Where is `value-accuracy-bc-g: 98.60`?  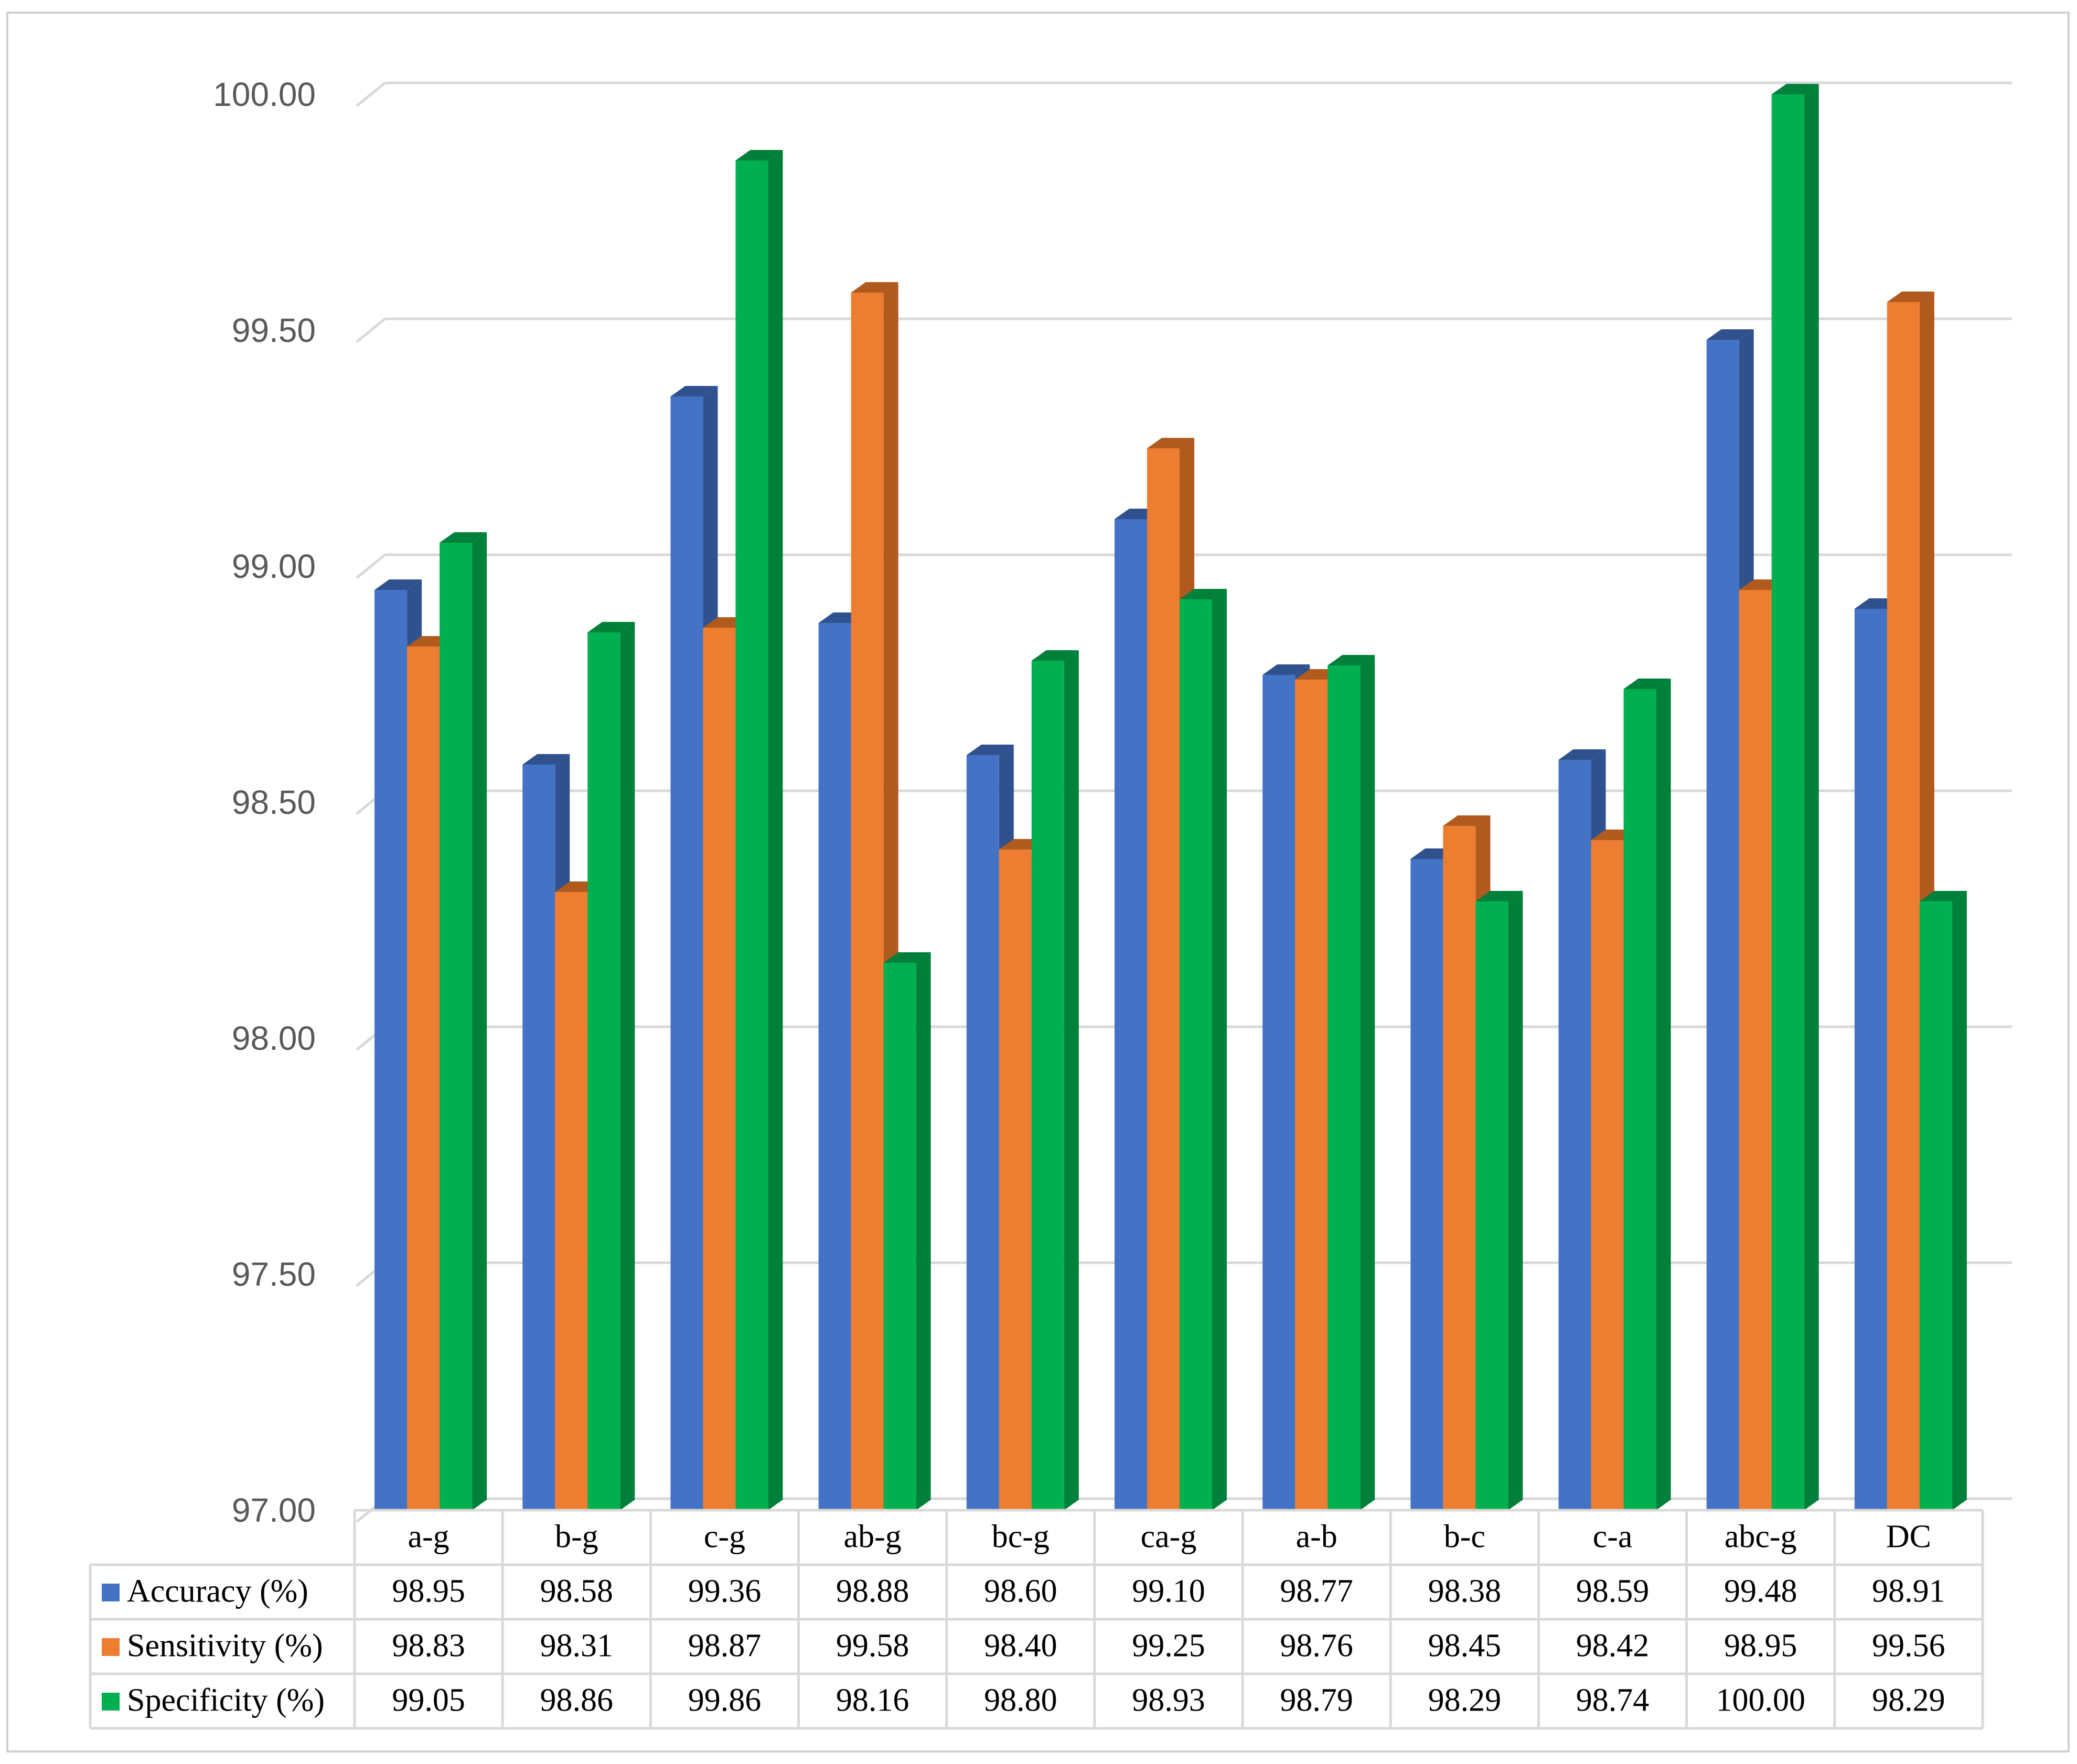 value-accuracy-bc-g: 98.60 is located at coordinates (1020, 1591).